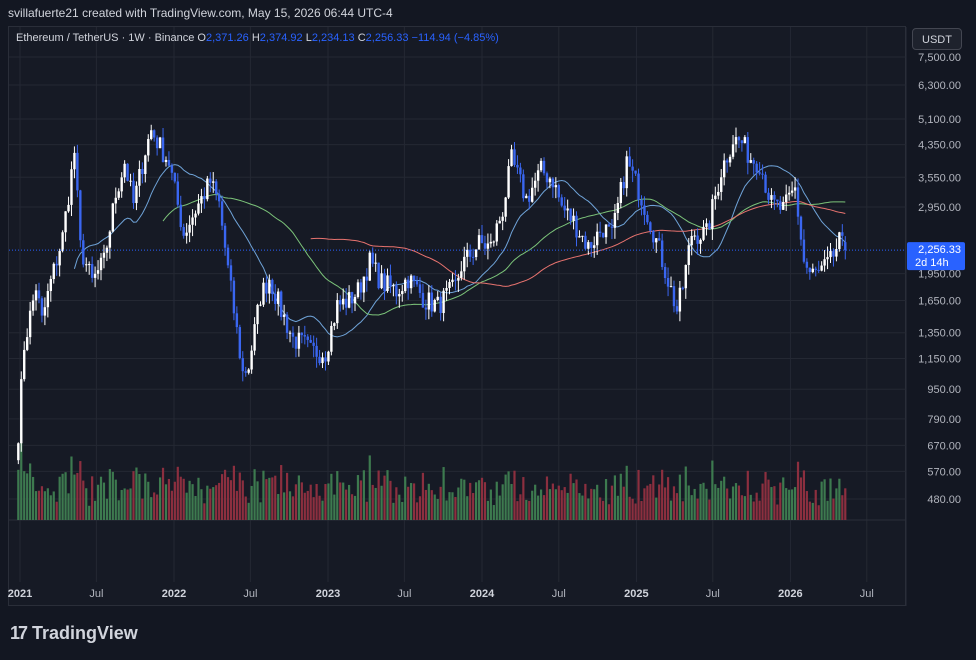  I want to click on author-name: svillafuerte21, so click(43, 13).